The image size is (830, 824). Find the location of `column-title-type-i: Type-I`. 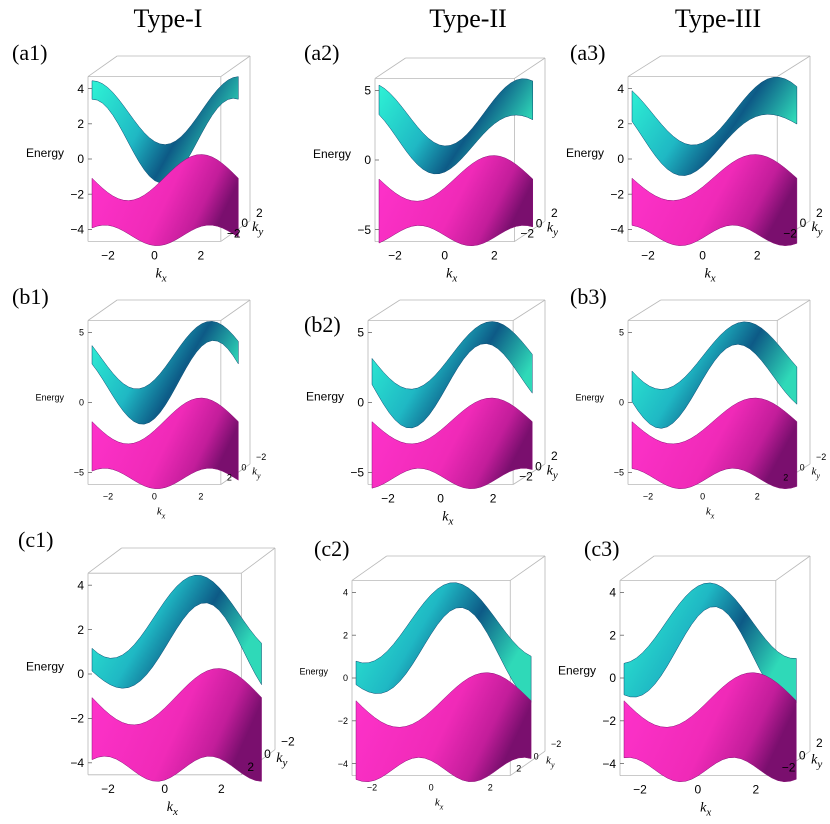

column-title-type-i: Type-I is located at coordinates (168, 18).